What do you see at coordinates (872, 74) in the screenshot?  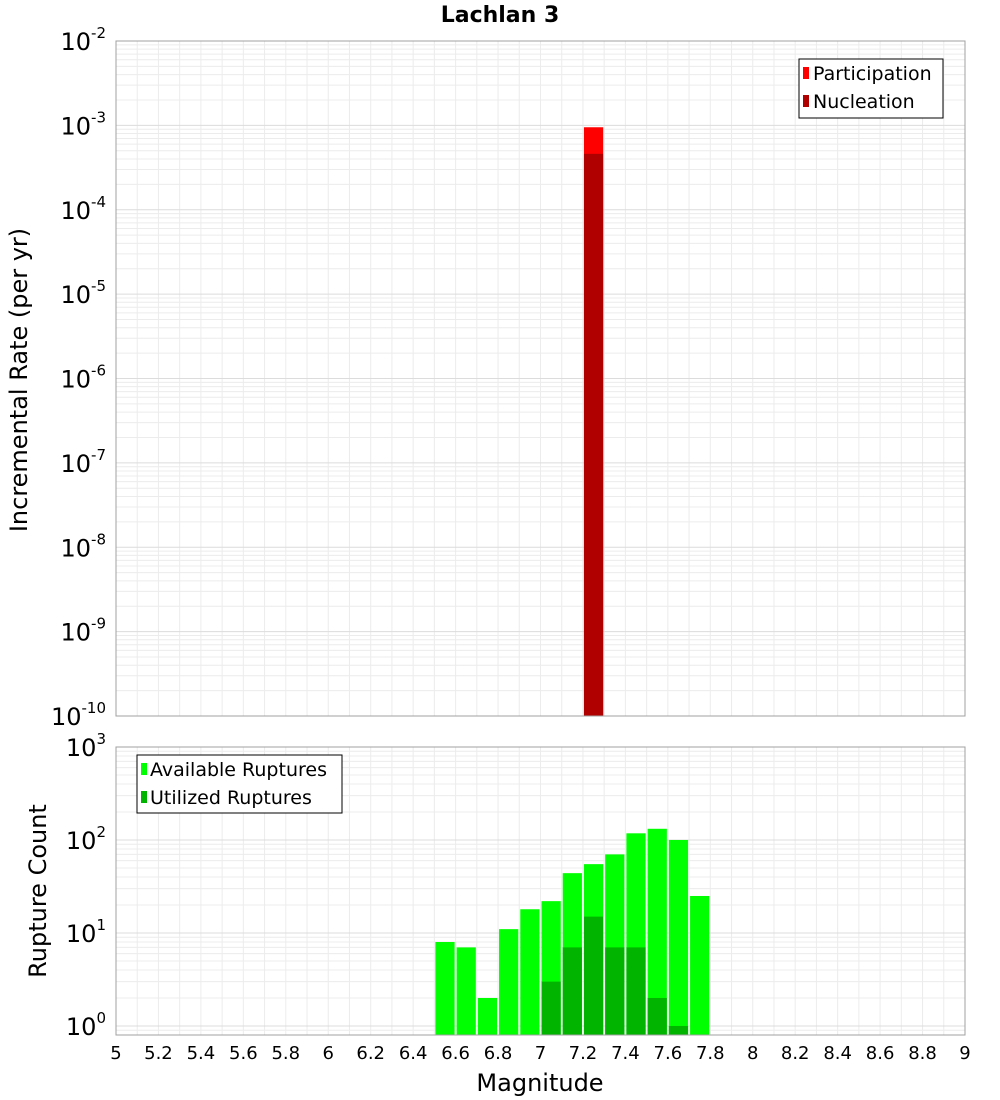 I see `legend-label-participation: Participation` at bounding box center [872, 74].